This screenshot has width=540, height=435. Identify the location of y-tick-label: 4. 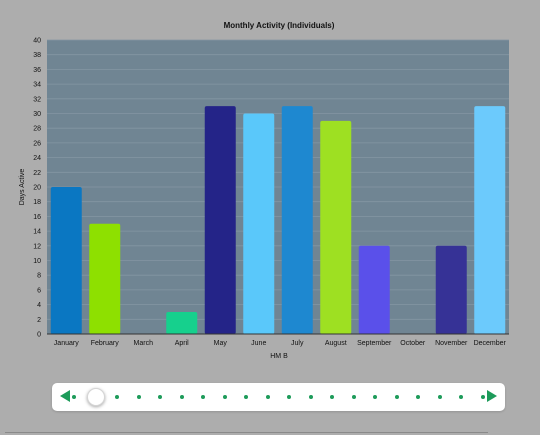
(39, 305).